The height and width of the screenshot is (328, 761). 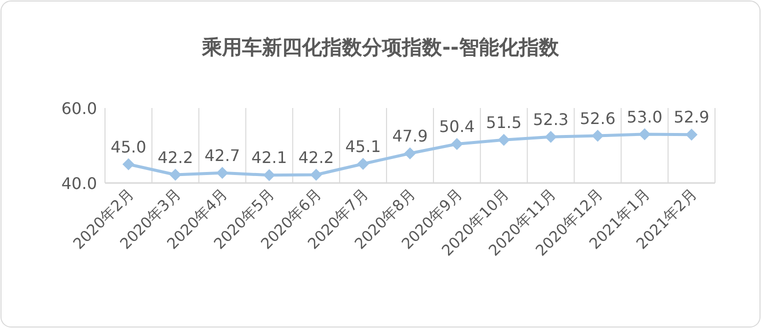 I want to click on data-label: 52.3, so click(x=550, y=119).